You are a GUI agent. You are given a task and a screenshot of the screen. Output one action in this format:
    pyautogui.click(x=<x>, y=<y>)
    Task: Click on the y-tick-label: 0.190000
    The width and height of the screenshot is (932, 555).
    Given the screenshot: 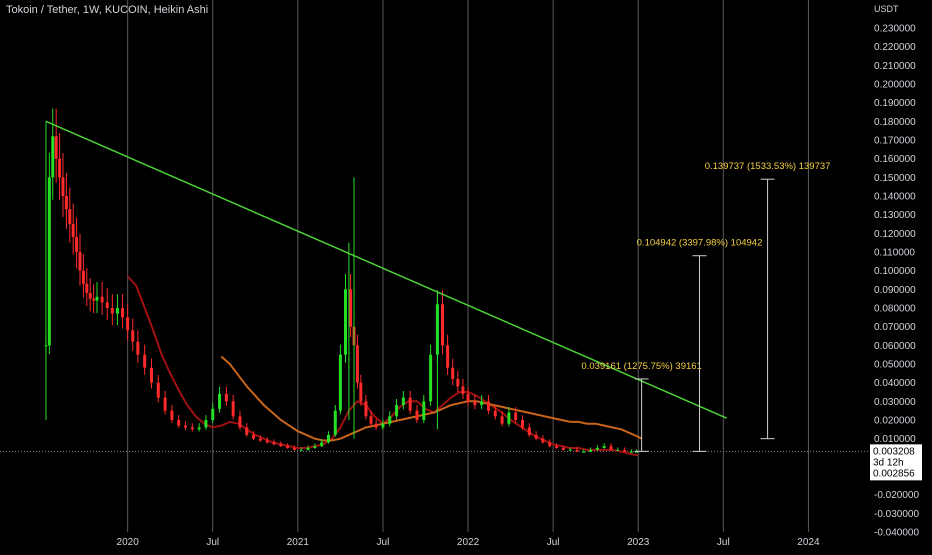 What is the action you would take?
    pyautogui.click(x=895, y=103)
    